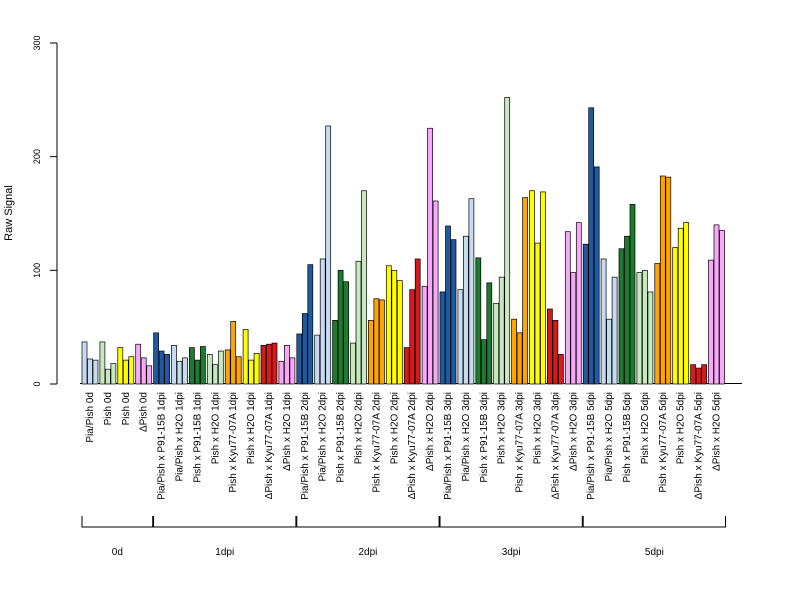 The width and height of the screenshot is (800, 600). I want to click on x-tick-label: Pia/Pish x P91-15B 3dpi, so click(448, 446).